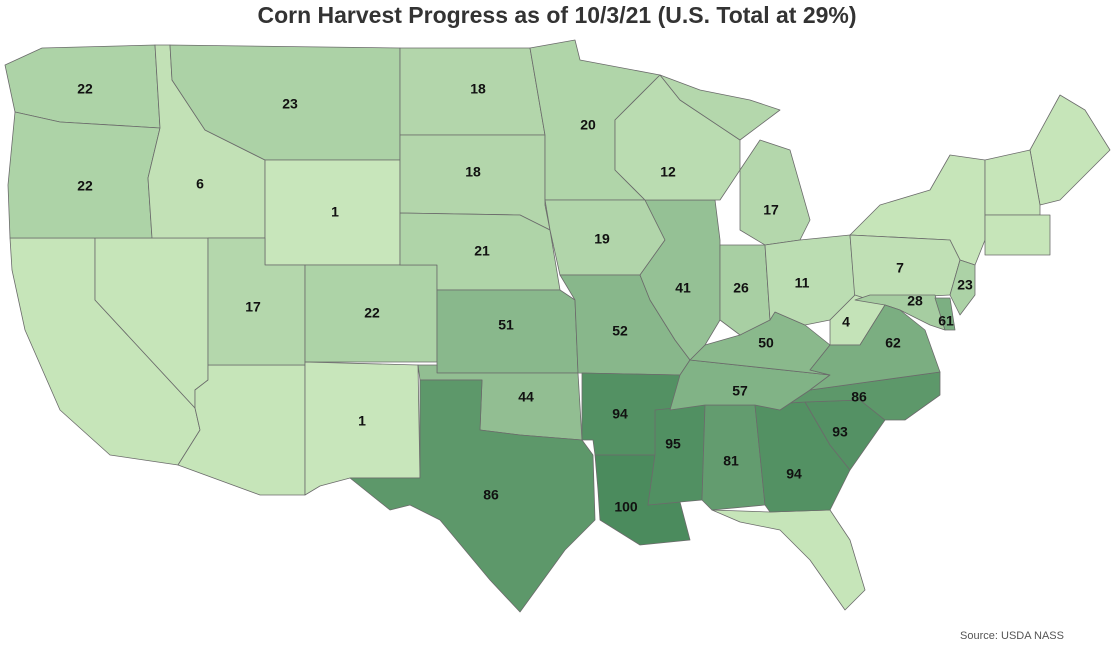 The image size is (1115, 648). Describe the element at coordinates (683, 288) in the screenshot. I see `state-value-label: 41` at that location.